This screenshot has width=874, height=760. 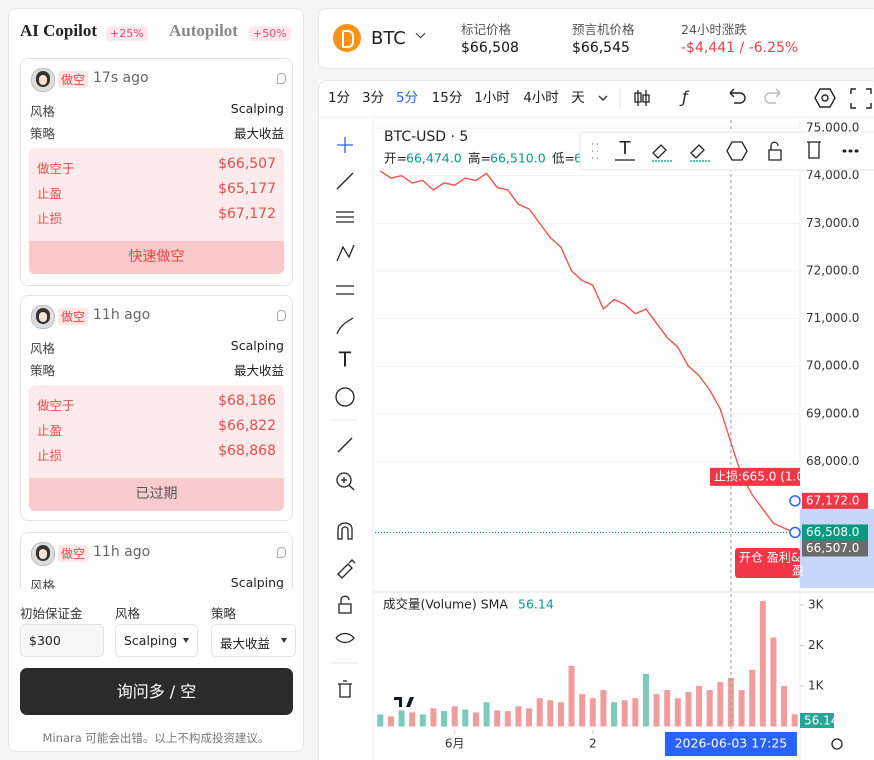 I want to click on stat-label: 标记价格, so click(x=486, y=29).